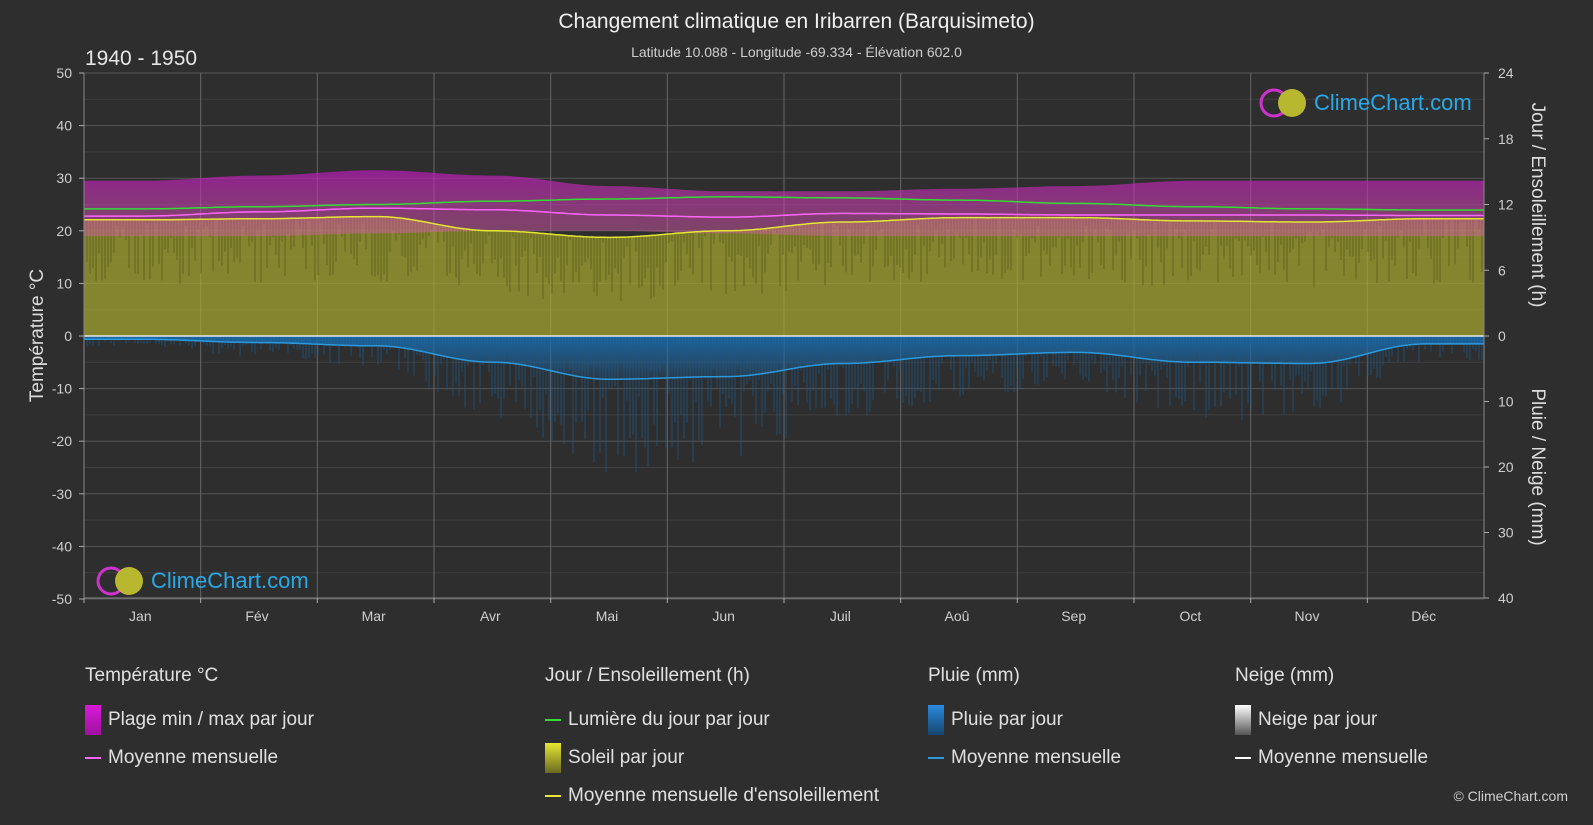 The image size is (1593, 825). I want to click on month-label: Jun, so click(723, 616).